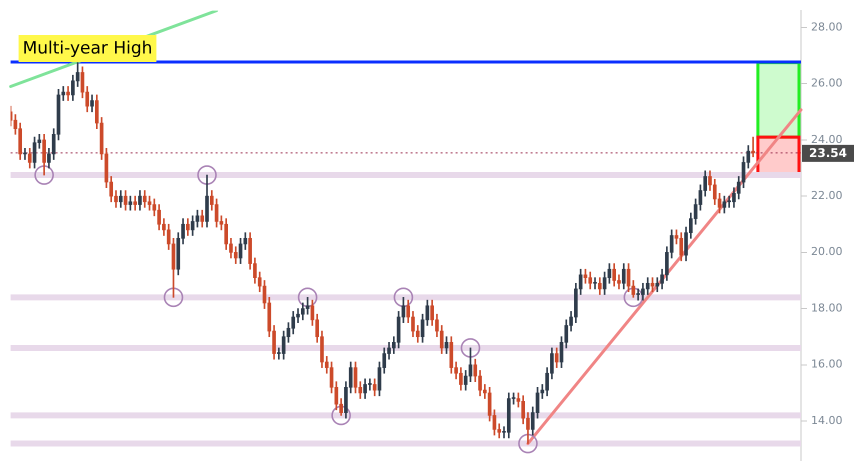 The image size is (854, 471). Describe the element at coordinates (826, 139) in the screenshot. I see `y-tick-label: 24.00` at that location.